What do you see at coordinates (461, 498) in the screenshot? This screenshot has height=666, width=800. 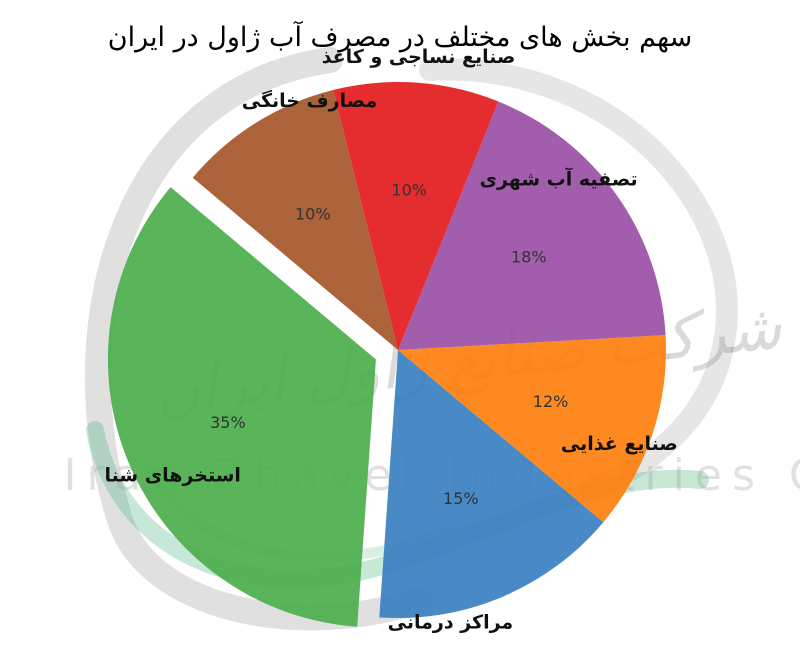 I see `slice-value-label: 15%` at bounding box center [461, 498].